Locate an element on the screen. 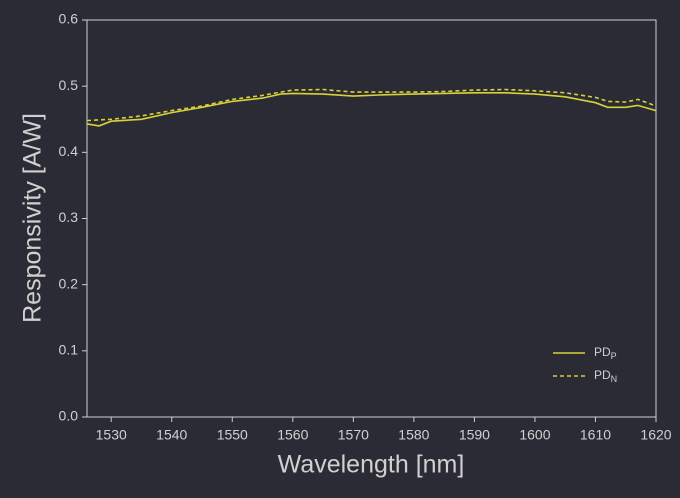 This screenshot has height=498, width=680. y-tick-label: 0.2 is located at coordinates (69, 283).